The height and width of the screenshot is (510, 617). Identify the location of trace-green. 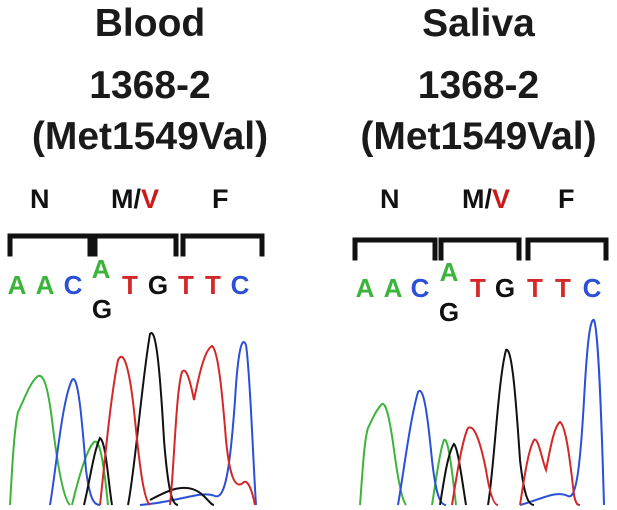
(59, 440).